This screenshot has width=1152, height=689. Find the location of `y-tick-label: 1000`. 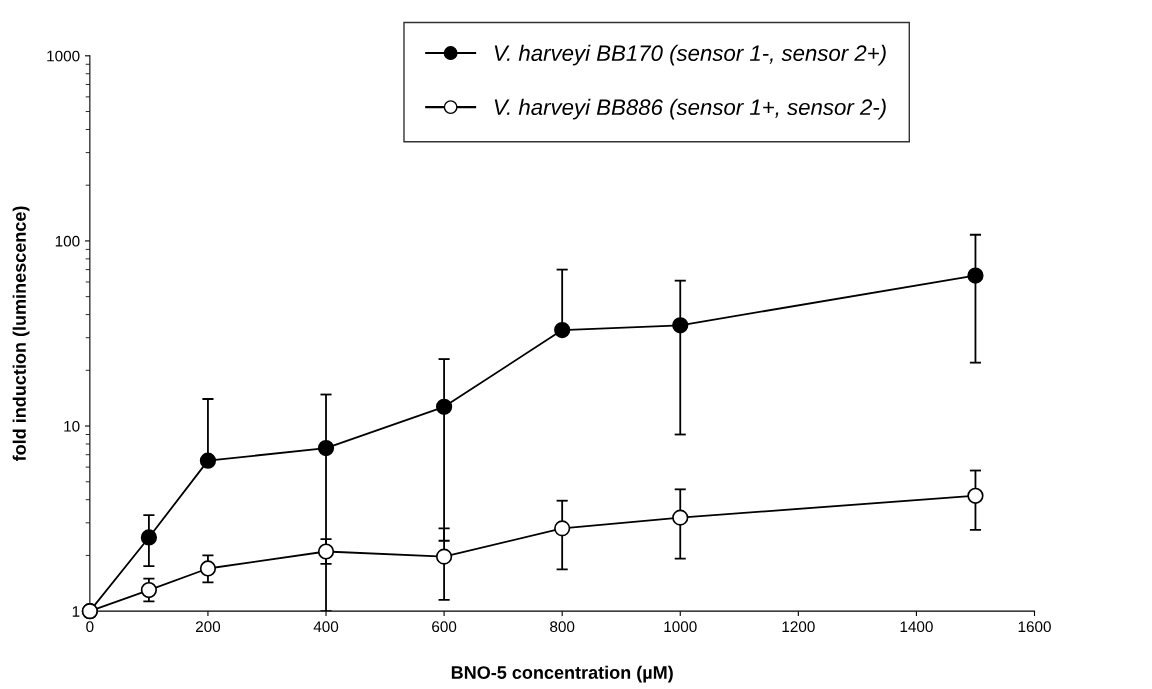

y-tick-label: 1000 is located at coordinates (63, 56).